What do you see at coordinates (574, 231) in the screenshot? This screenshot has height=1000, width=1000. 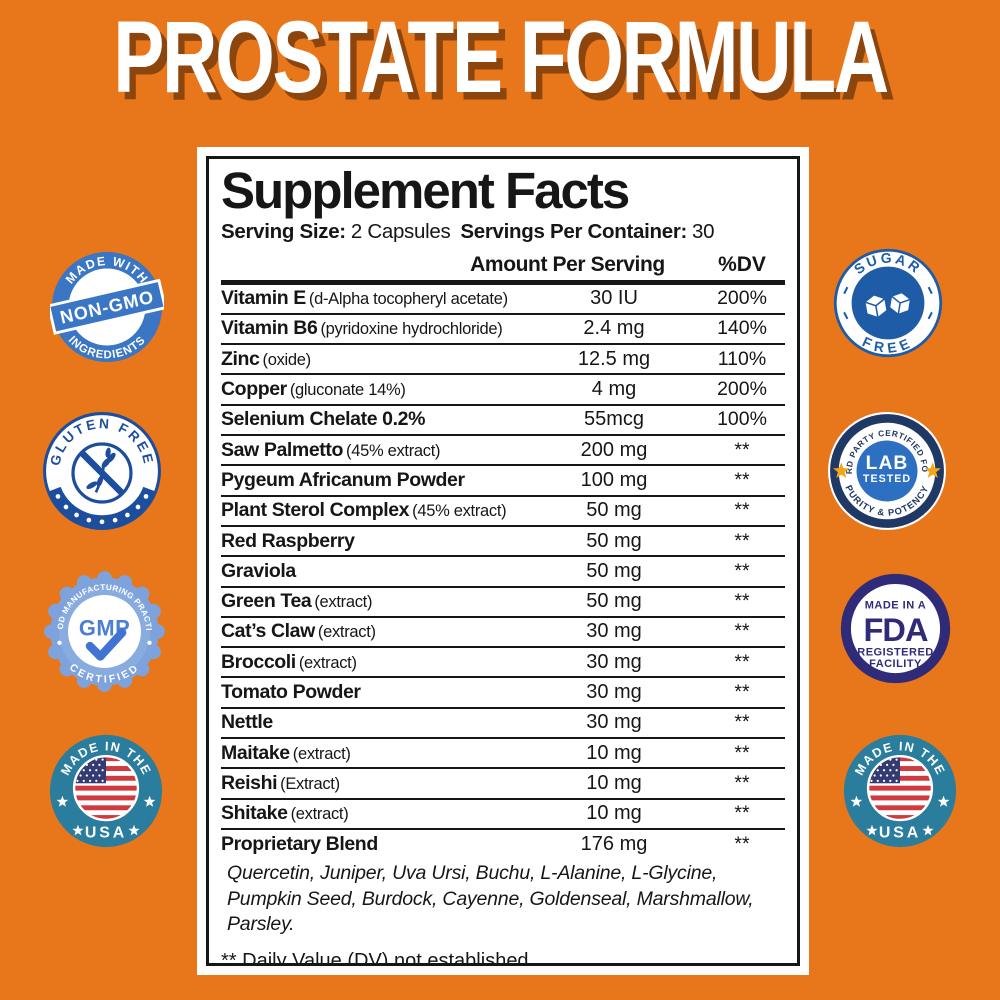 I see `servings-per-container-label: Servings Per Container:` at bounding box center [574, 231].